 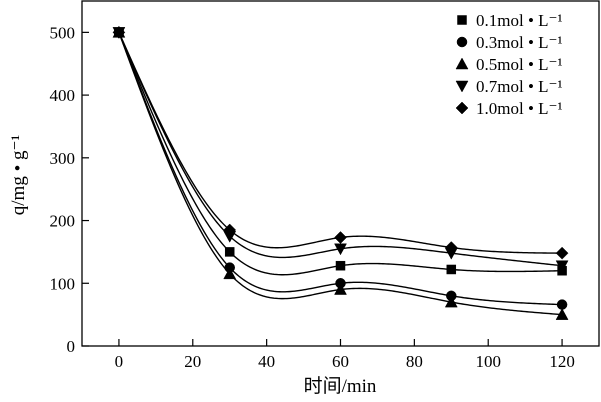 What do you see at coordinates (340, 386) in the screenshot?
I see `x-axis-title: 时间/min` at bounding box center [340, 386].